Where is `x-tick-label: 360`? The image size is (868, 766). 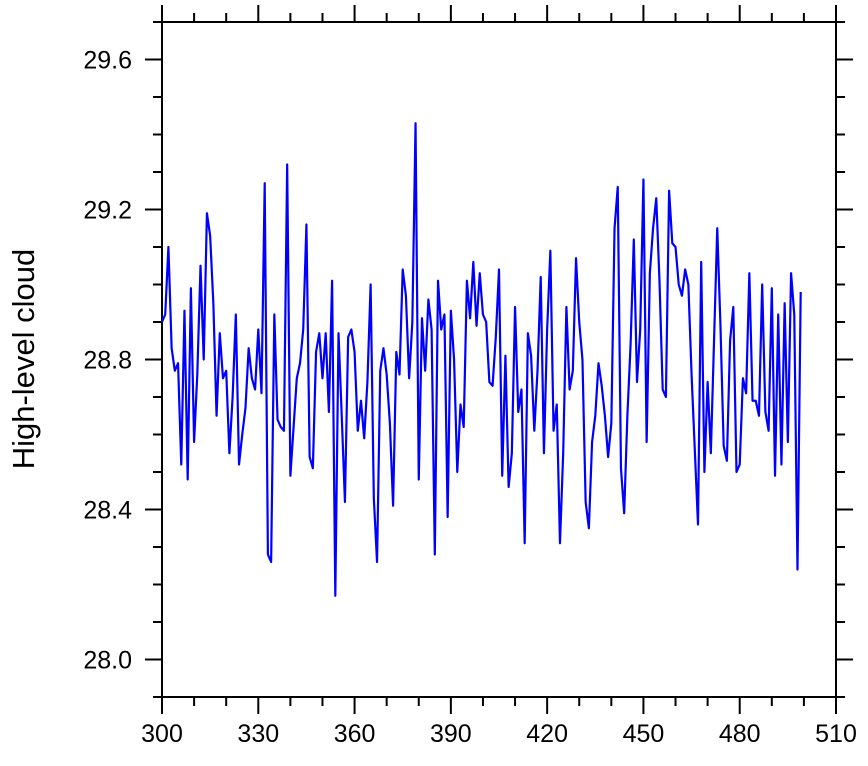 x-tick-label: 360 is located at coordinates (355, 734).